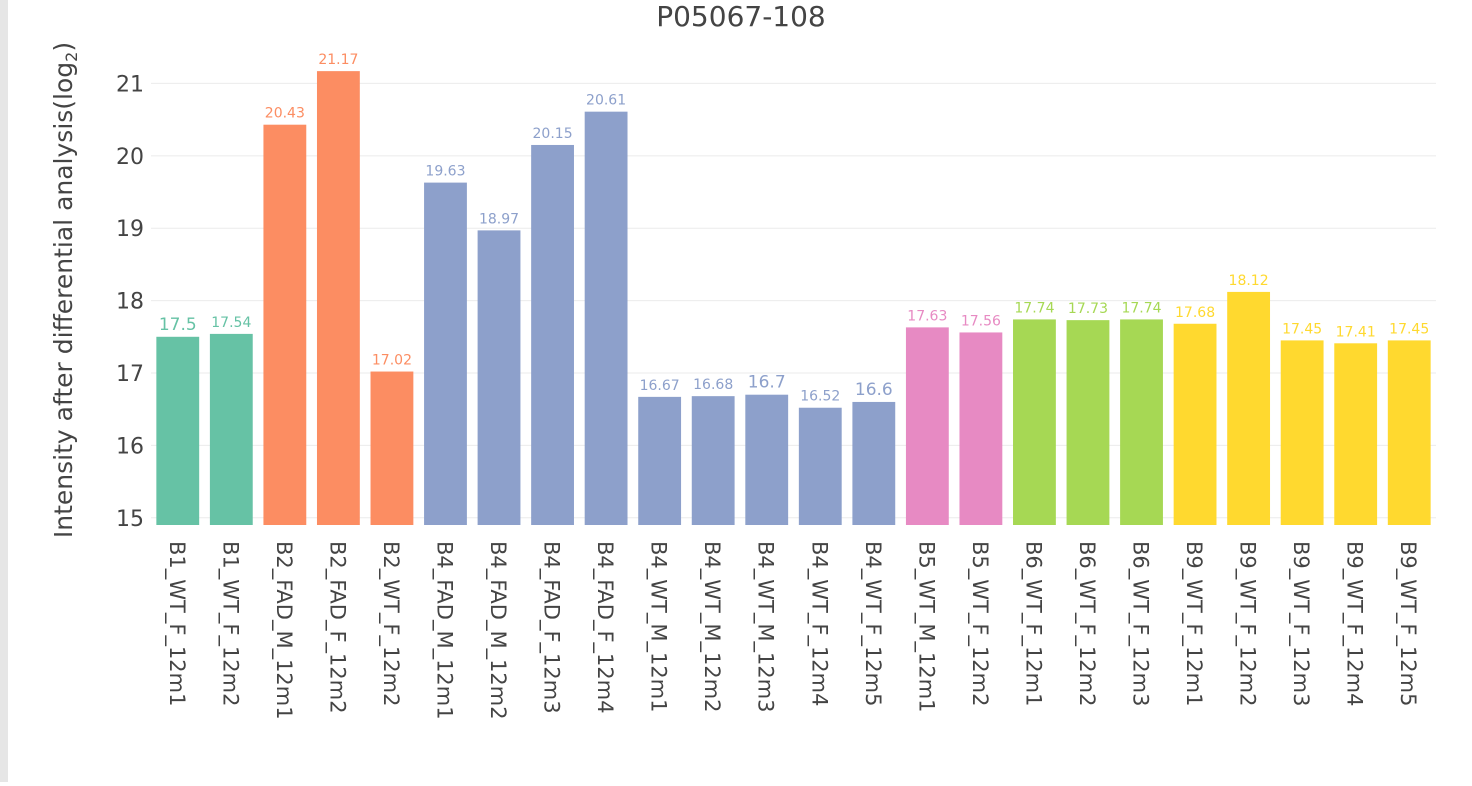 The image size is (1472, 786). Describe the element at coordinates (63, 47) in the screenshot. I see `y-axis-title-close: )` at that location.